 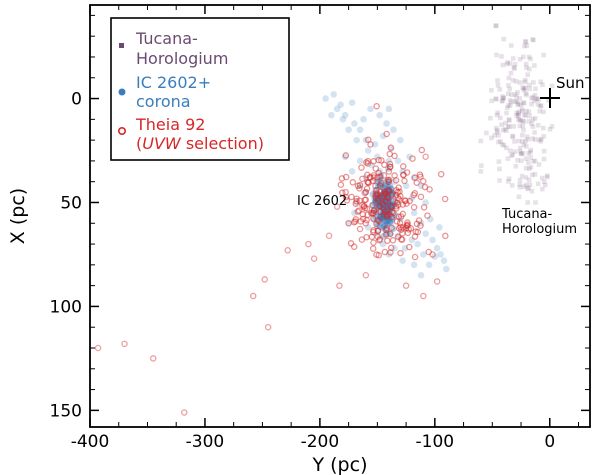 I want to click on sun-marker, so click(x=550, y=98).